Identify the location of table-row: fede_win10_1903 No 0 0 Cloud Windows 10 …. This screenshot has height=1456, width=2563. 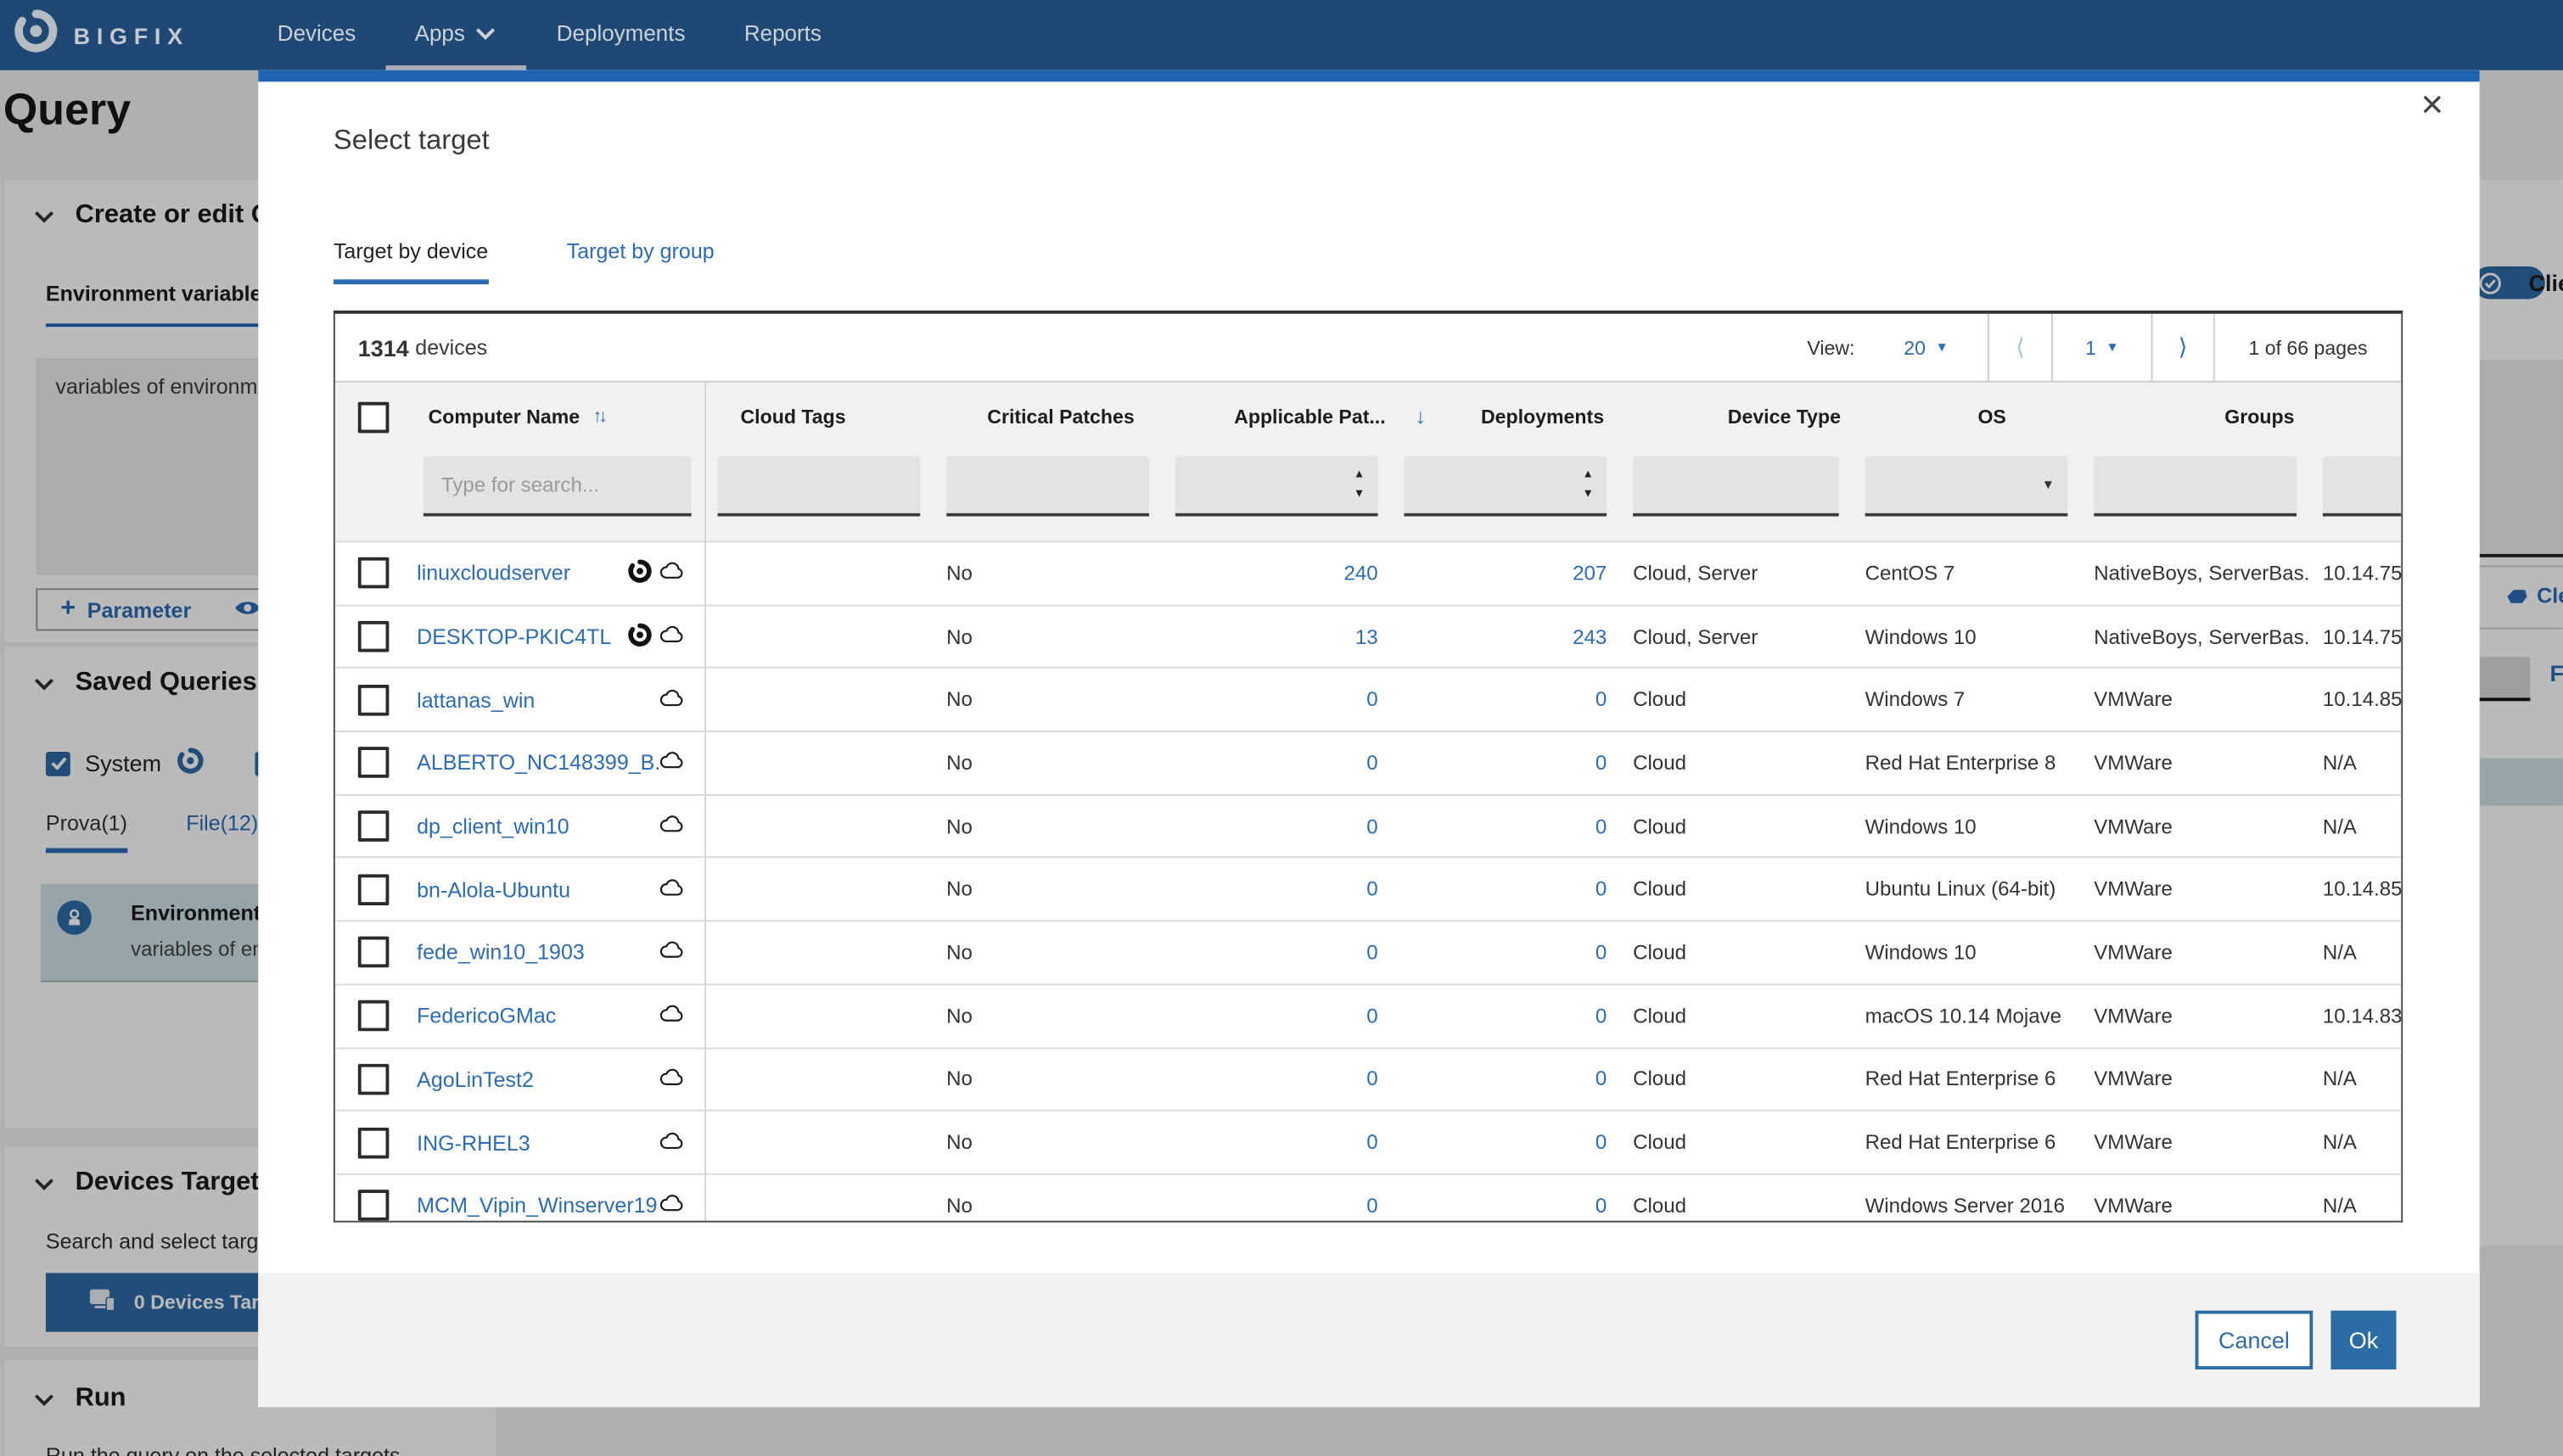
(1368, 954).